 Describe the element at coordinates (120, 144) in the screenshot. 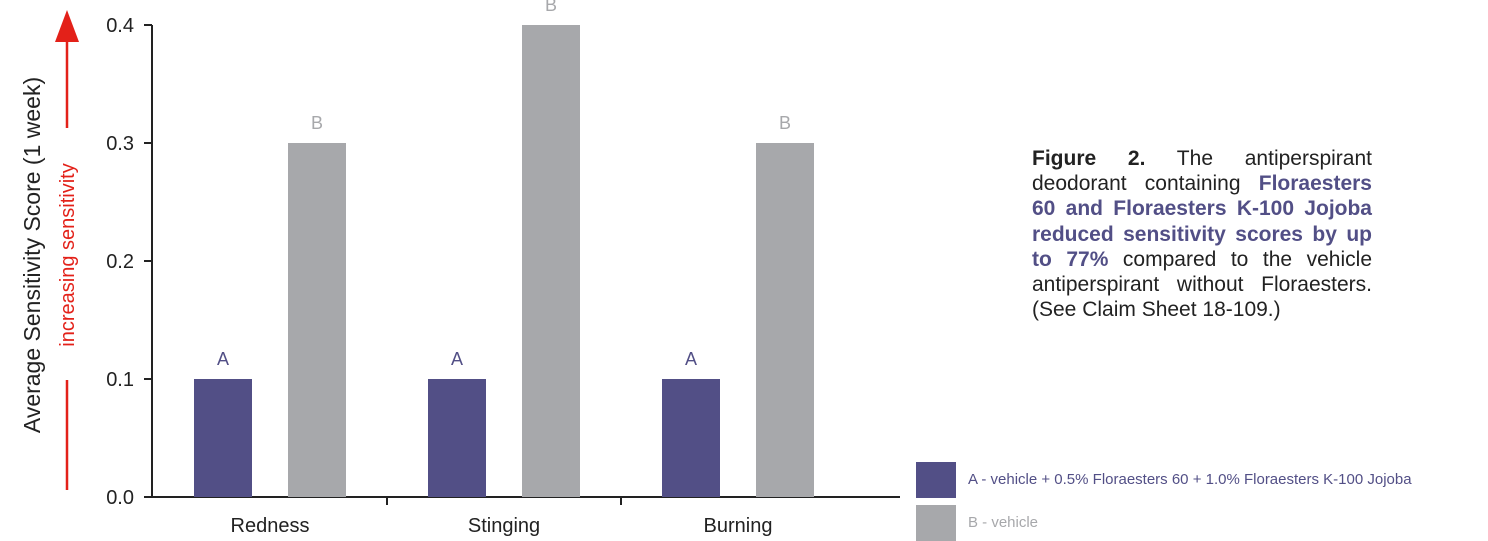

I see `y-tick-label: 0.3` at that location.